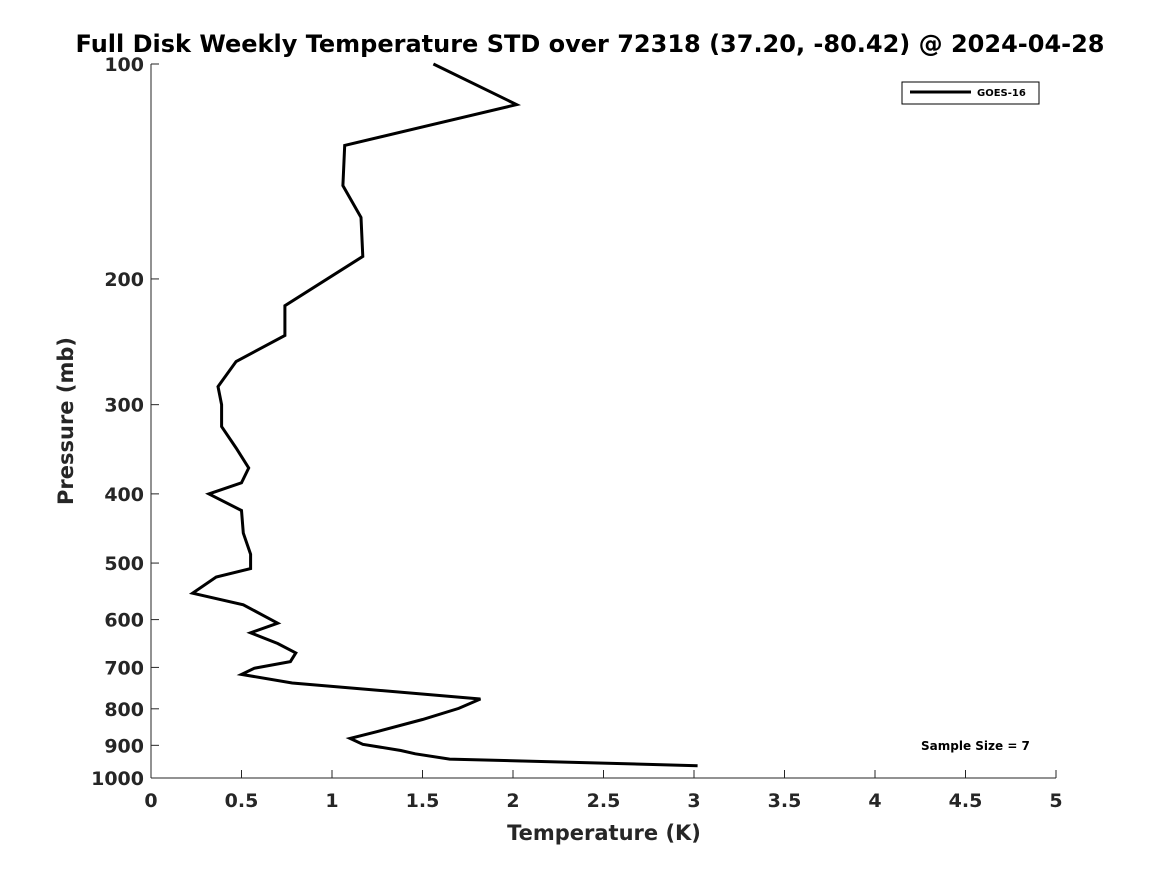 The image size is (1167, 875). I want to click on legend: GOES-16, so click(970, 93).